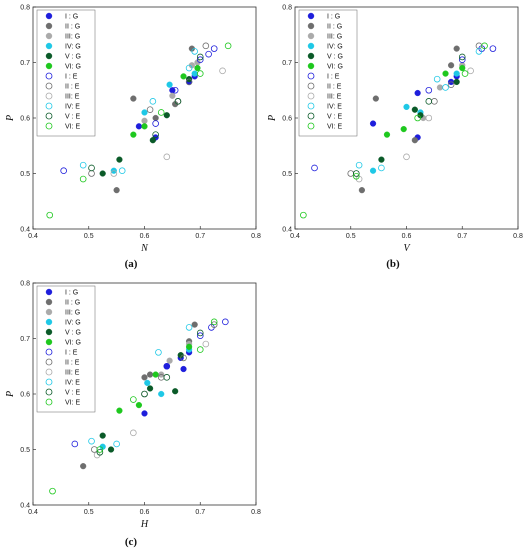 The image size is (527, 550). I want to click on legend-entry: III: E, so click(72, 373).